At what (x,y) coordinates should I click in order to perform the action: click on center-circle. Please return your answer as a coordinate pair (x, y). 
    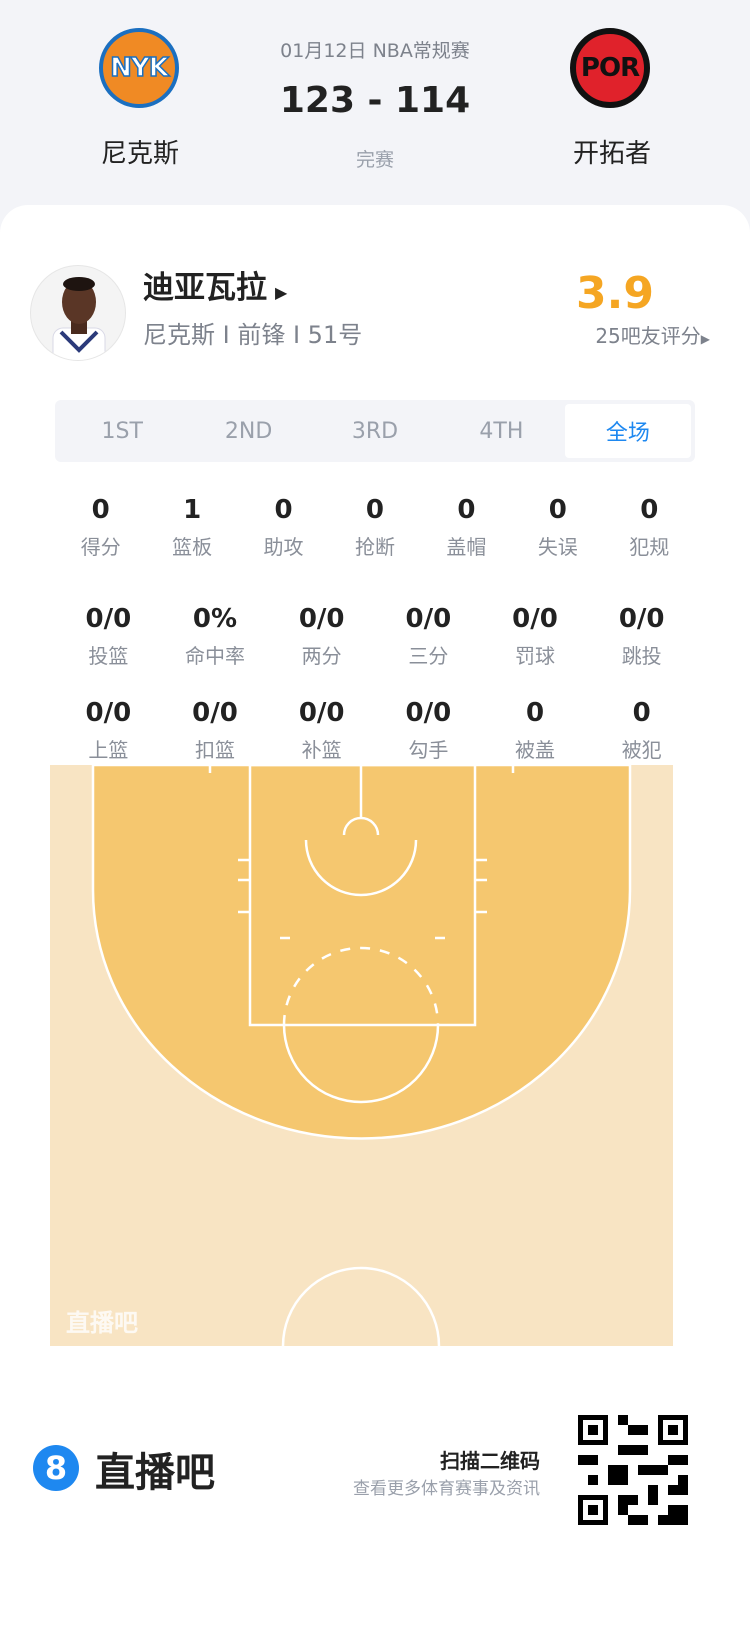
    Looking at the image, I should click on (361, 1306).